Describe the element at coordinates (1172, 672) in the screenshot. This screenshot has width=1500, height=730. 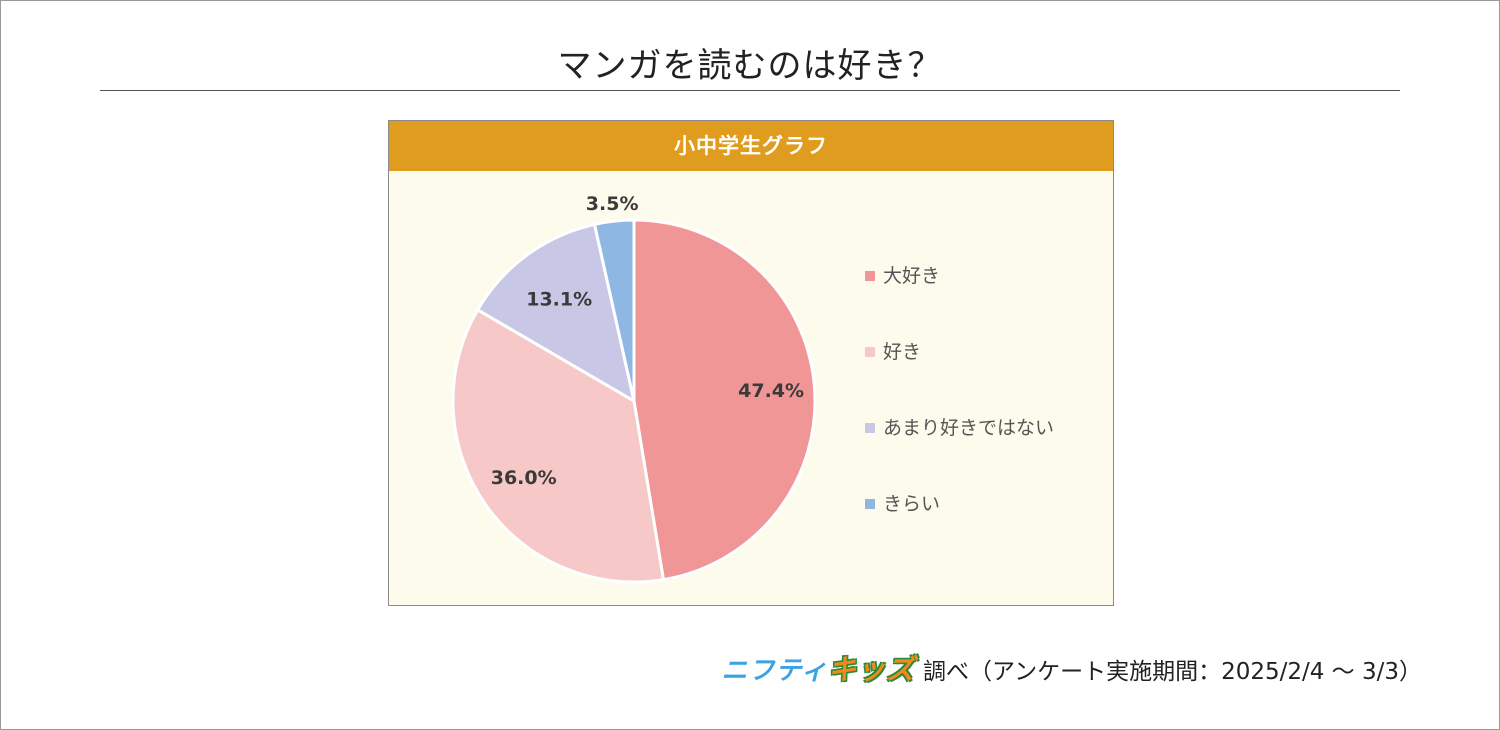
I see `source-note: 調べ（アンケート実施期間：2025/2/4 ～ 3/3）` at that location.